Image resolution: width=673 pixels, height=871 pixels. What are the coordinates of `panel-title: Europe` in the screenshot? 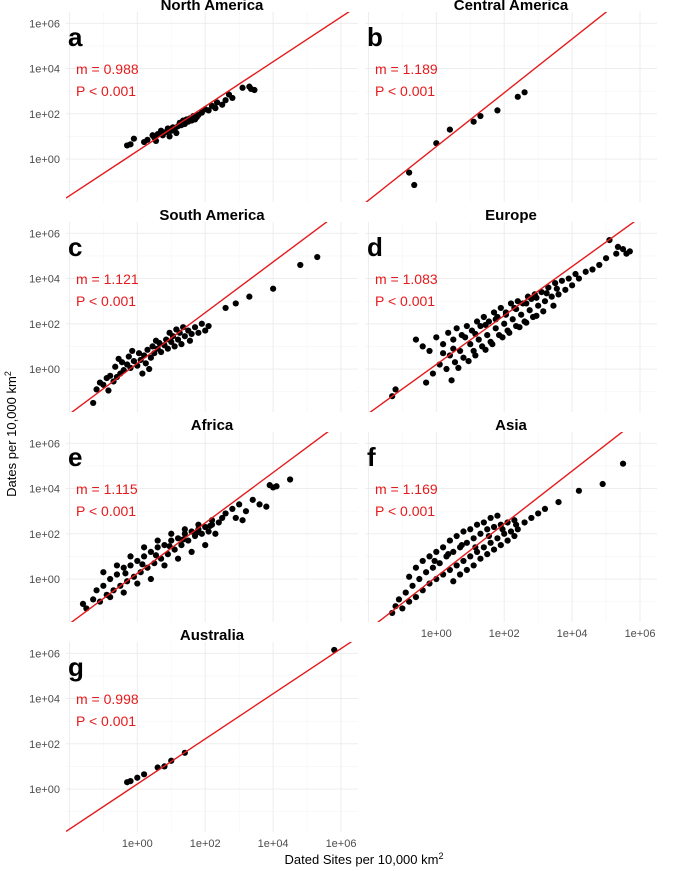 It's located at (511, 215).